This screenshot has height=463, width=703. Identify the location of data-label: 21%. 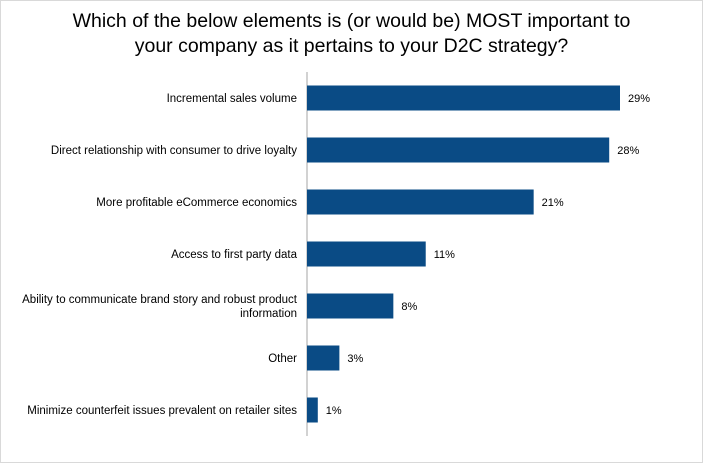
(553, 203).